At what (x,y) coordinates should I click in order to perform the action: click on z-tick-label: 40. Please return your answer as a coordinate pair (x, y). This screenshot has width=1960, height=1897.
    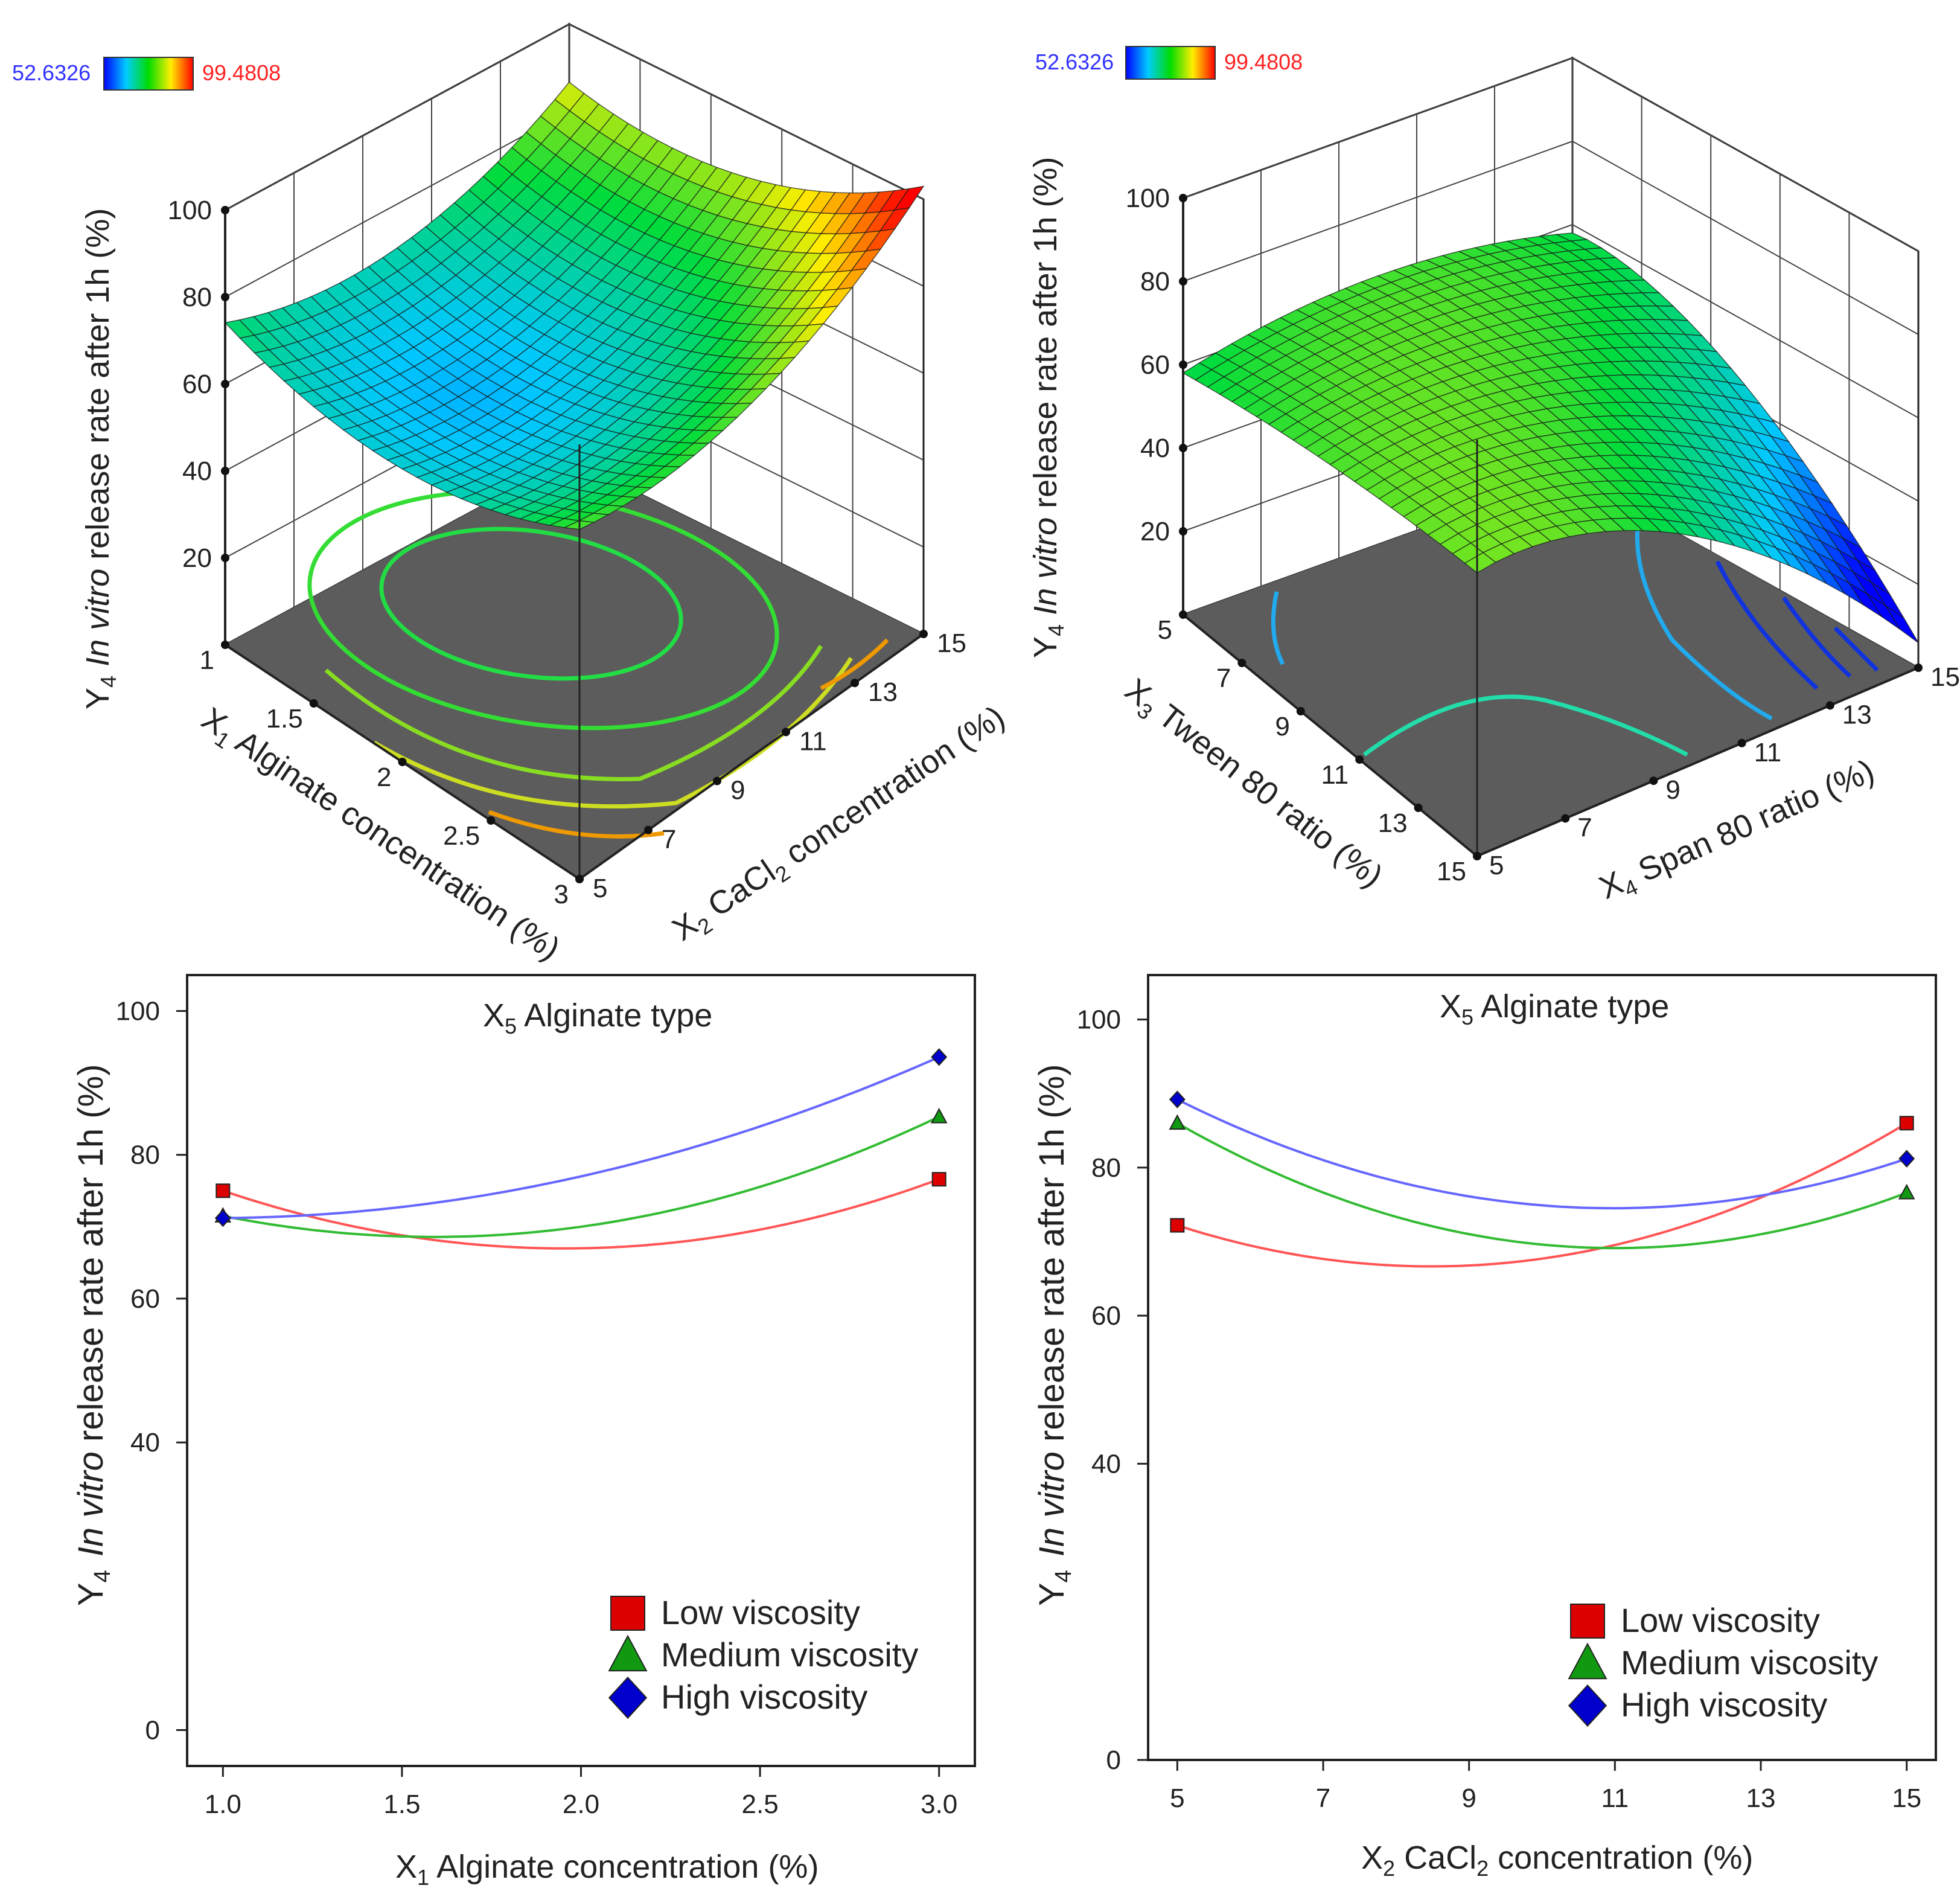
    Looking at the image, I should click on (197, 471).